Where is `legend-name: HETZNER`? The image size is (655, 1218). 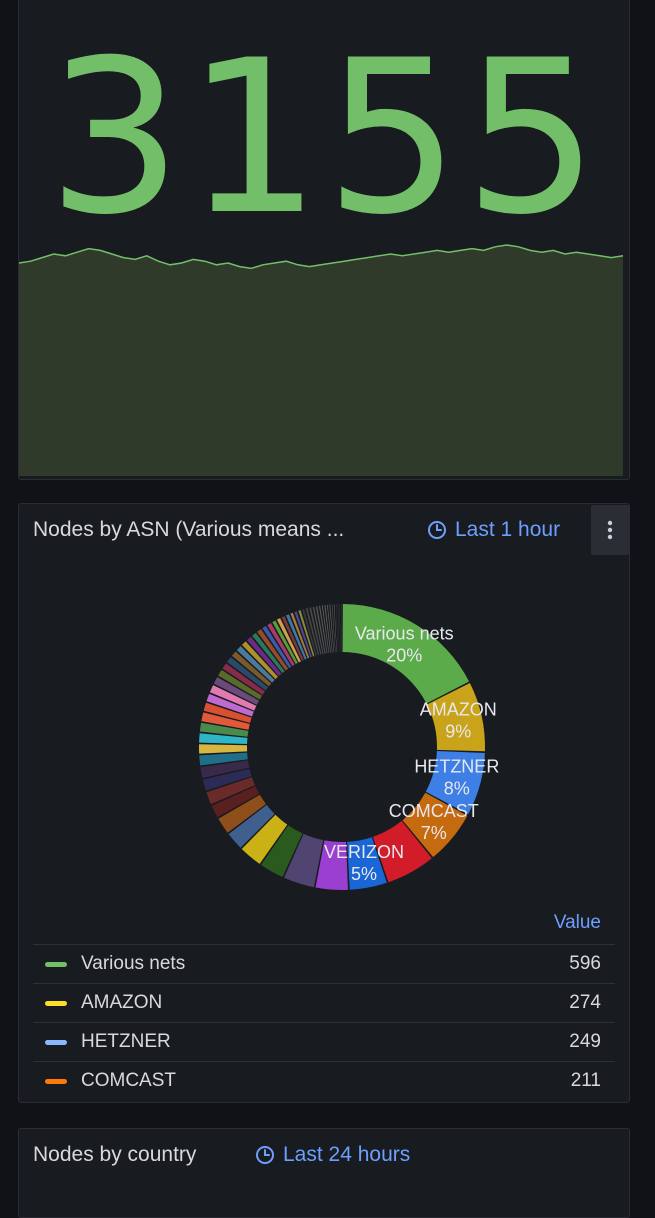 legend-name: HETZNER is located at coordinates (325, 1042).